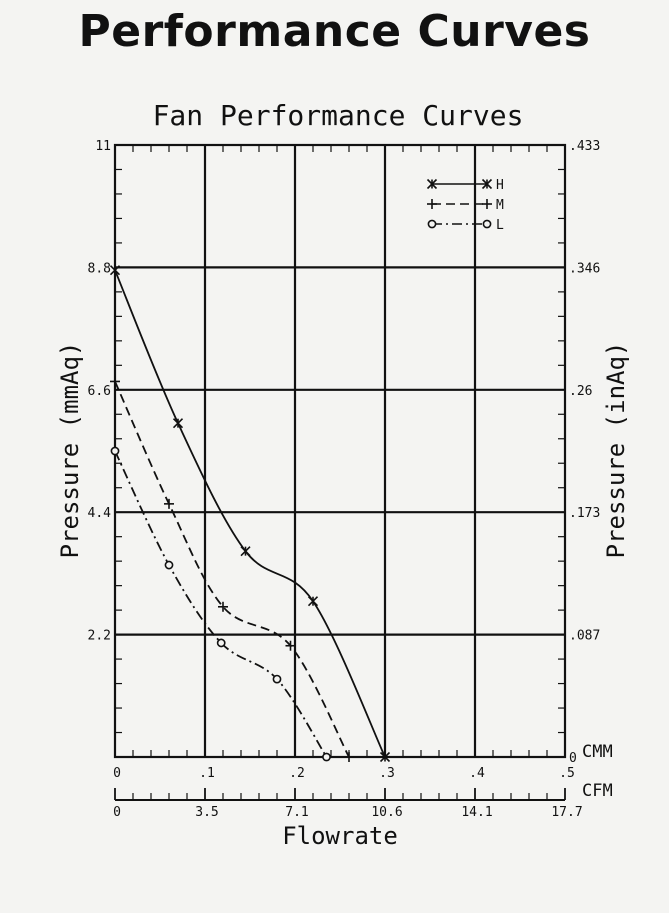 This screenshot has height=913, width=669. What do you see at coordinates (500, 205) in the screenshot?
I see `legend-label-M: M` at bounding box center [500, 205].